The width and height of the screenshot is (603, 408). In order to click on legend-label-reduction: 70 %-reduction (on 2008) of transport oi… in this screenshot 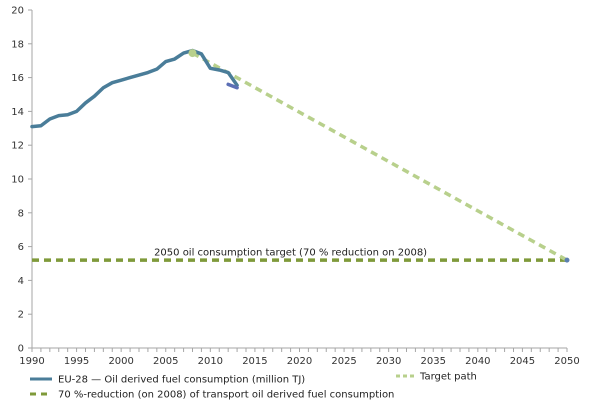, I will do `click(226, 395)`.